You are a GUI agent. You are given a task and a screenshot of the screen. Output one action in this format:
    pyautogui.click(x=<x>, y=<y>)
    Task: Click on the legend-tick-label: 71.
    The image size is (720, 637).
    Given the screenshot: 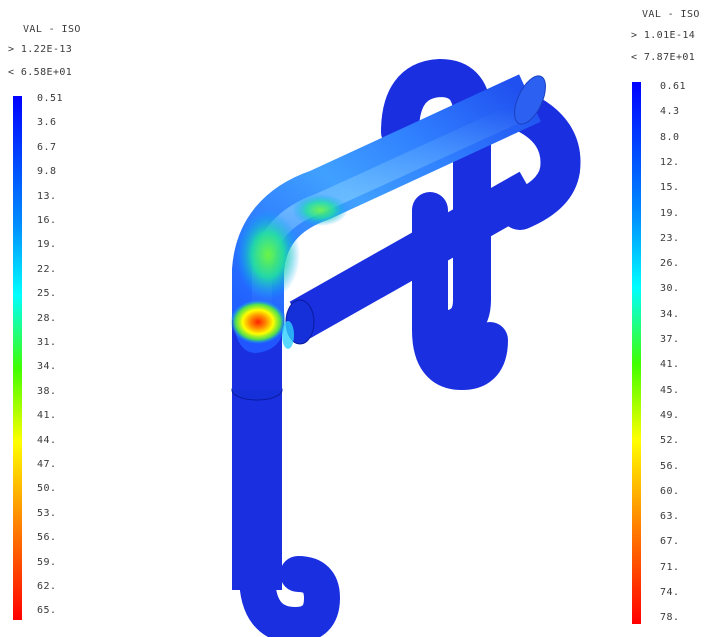 What is the action you would take?
    pyautogui.click(x=670, y=567)
    